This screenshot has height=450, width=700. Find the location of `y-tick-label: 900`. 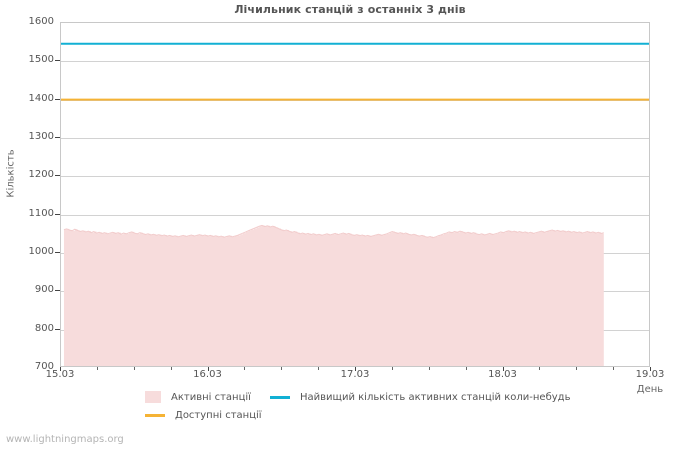

y-tick-label: 900 is located at coordinates (44, 290).